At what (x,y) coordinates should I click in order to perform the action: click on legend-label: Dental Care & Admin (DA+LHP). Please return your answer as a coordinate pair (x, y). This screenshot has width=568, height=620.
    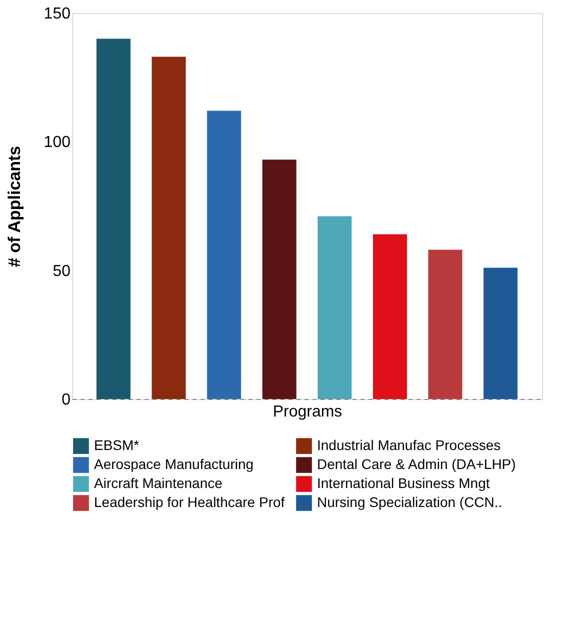
    Looking at the image, I should click on (416, 464).